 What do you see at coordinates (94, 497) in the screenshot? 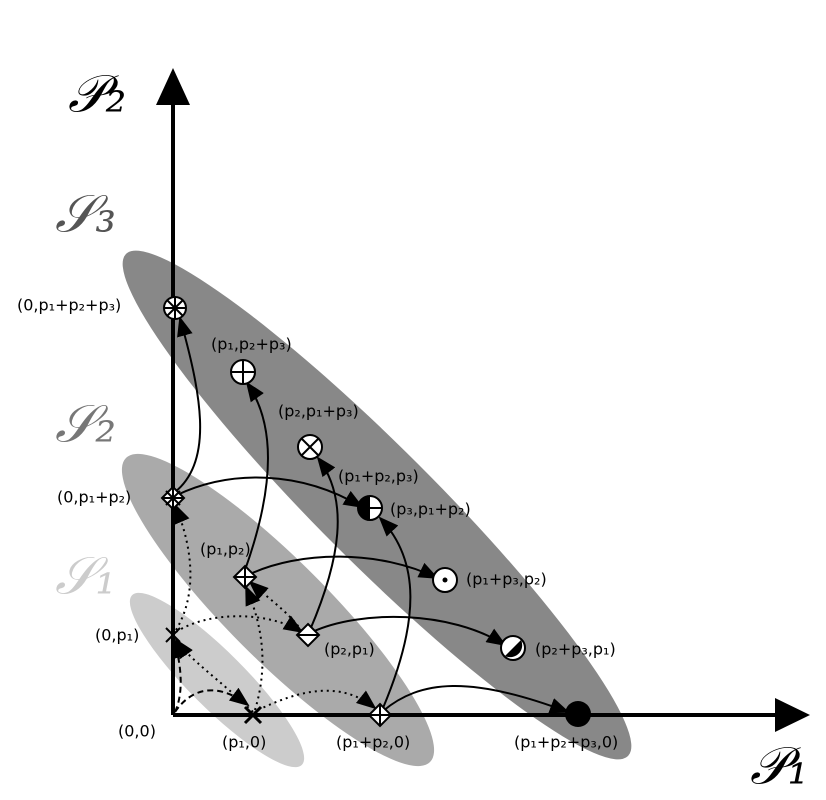
I see `node-label: (0,p₁+p₂)` at bounding box center [94, 497].